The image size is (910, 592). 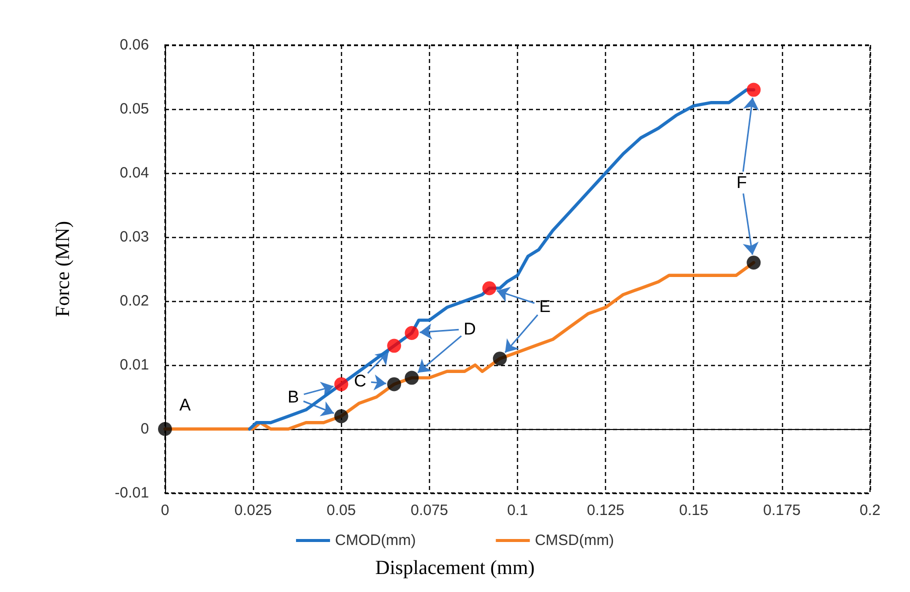 What do you see at coordinates (429, 510) in the screenshot?
I see `x-tick-label: 0.075` at bounding box center [429, 510].